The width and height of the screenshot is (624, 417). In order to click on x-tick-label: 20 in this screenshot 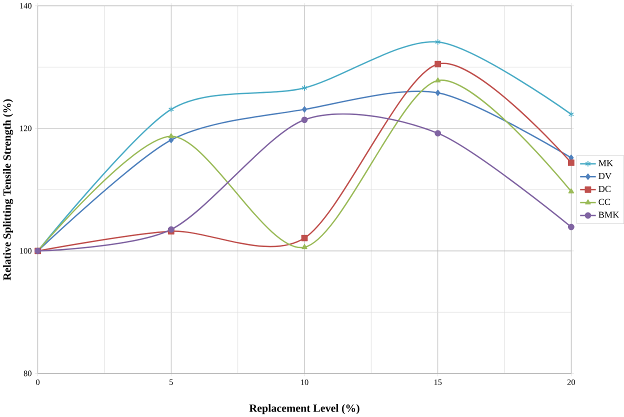, I will do `click(571, 382)`.